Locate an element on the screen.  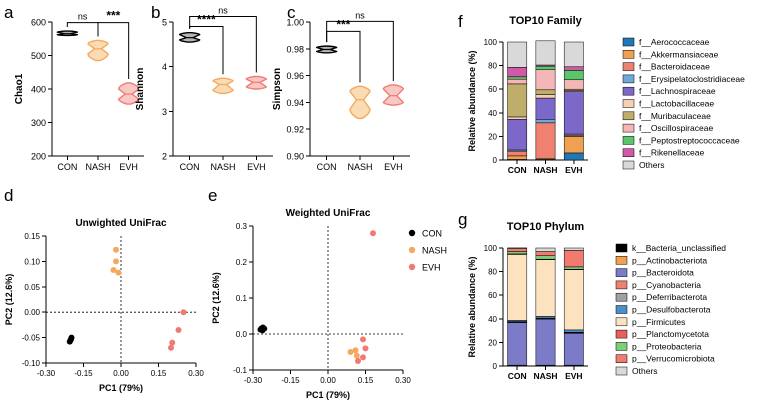
y-tick-label-a: 500 is located at coordinates (38, 56).